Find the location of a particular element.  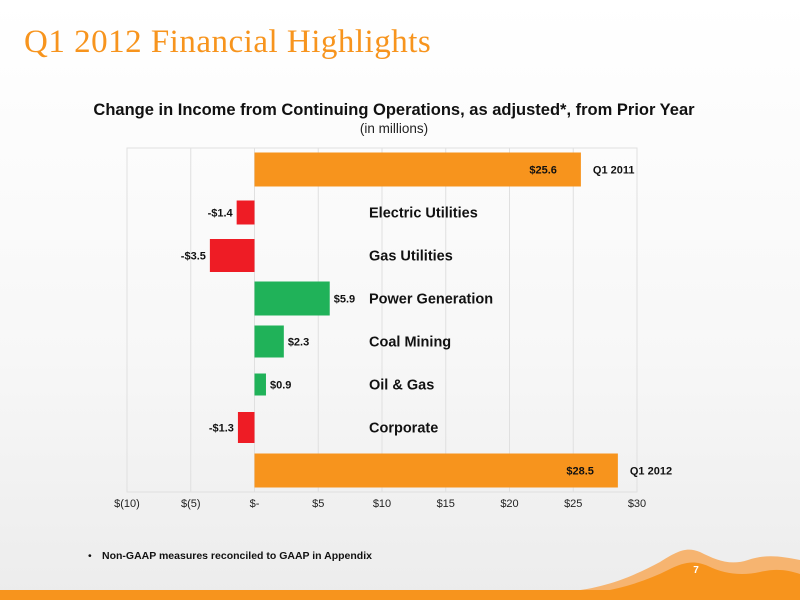

x-tick-label: $20 is located at coordinates (509, 504).